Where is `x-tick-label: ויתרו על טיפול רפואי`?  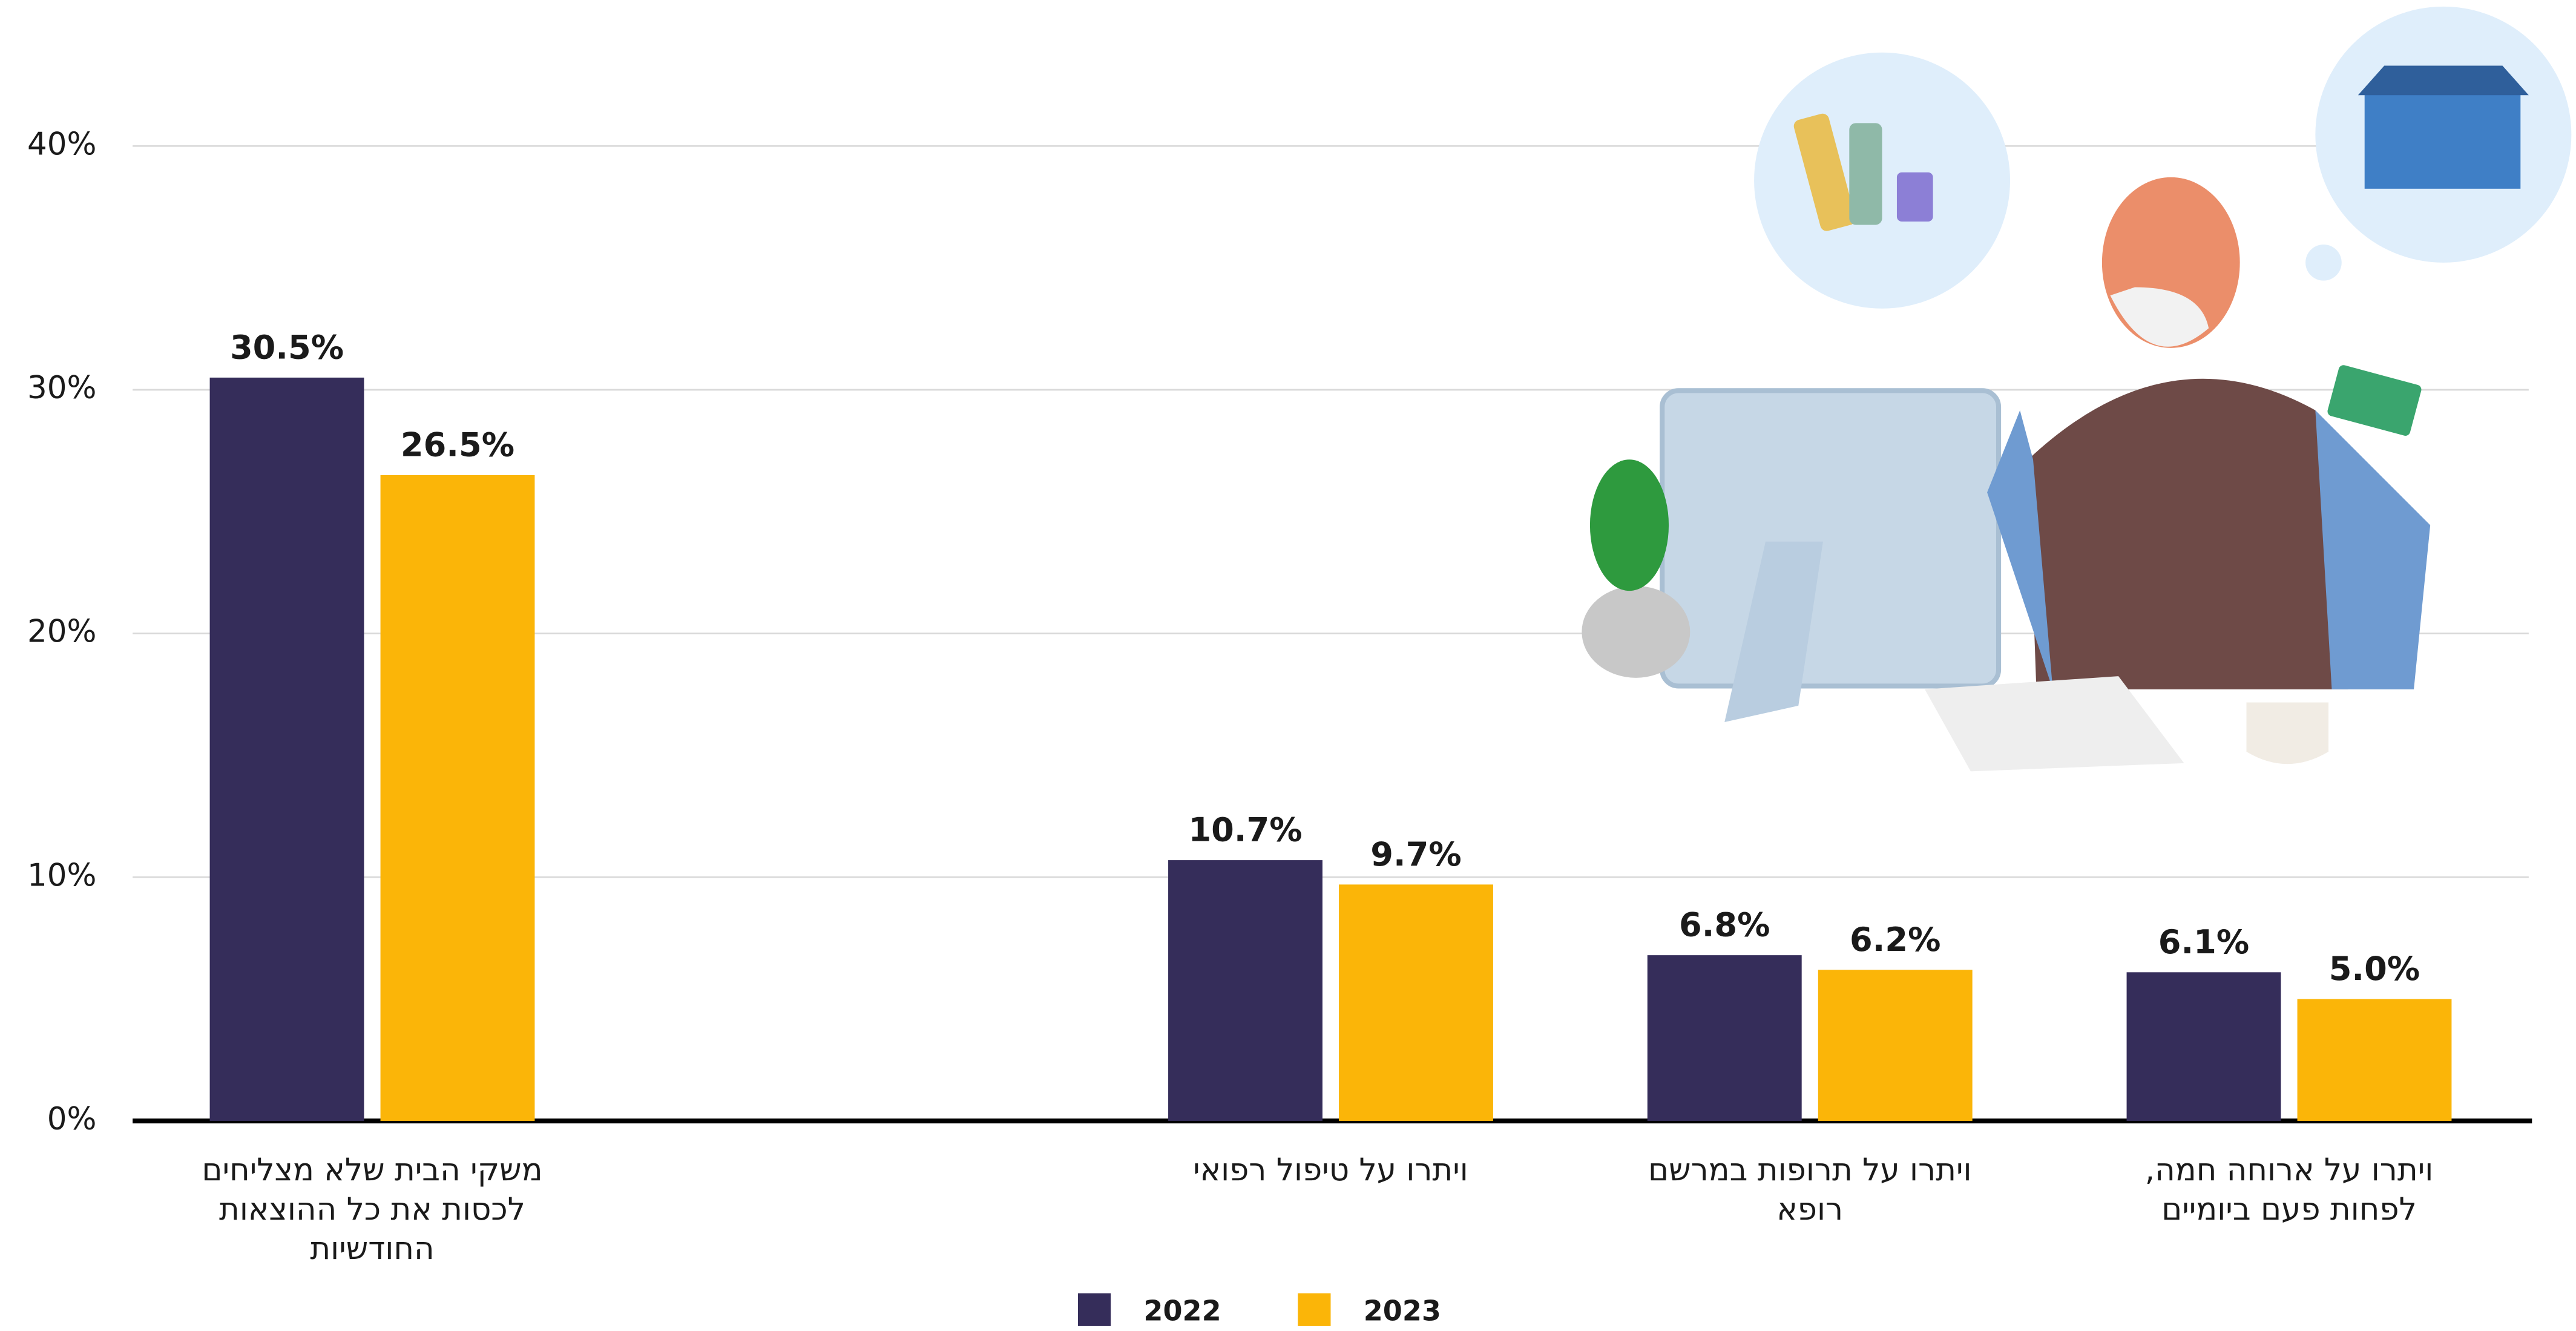 x-tick-label: ויתרו על טיפול רפואי is located at coordinates (1330, 1170).